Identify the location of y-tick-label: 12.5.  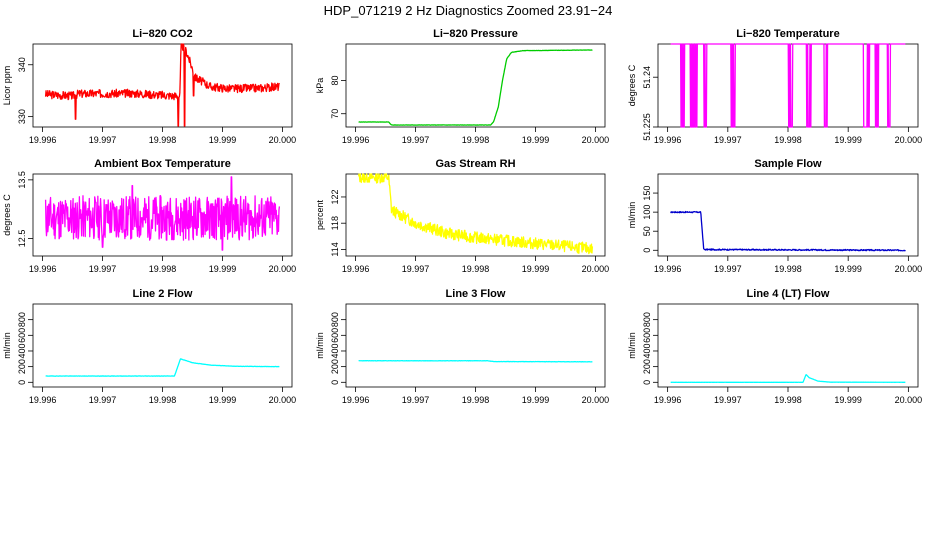
(22, 239).